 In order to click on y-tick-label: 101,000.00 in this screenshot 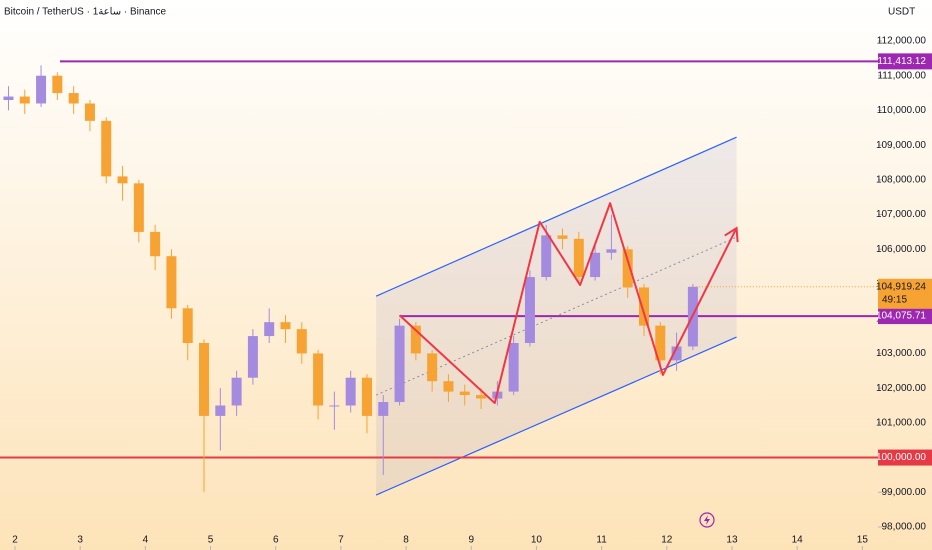, I will do `click(901, 422)`.